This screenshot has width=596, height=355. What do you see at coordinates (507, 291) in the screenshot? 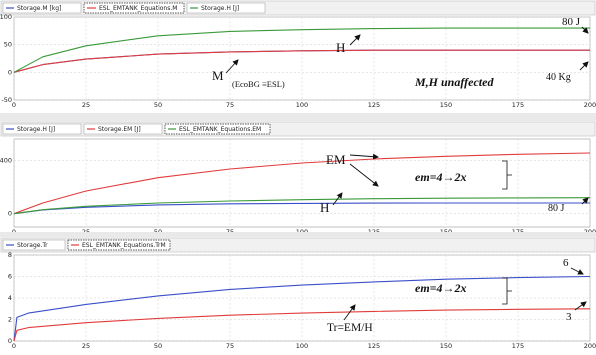
I see `panel-3-bracket` at bounding box center [507, 291].